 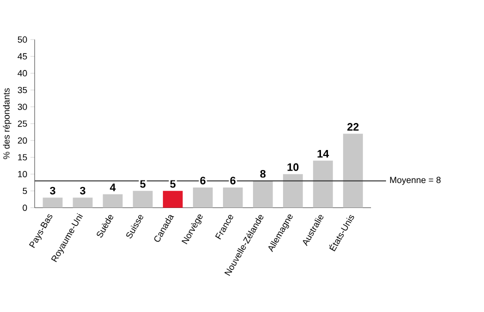 What do you see at coordinates (22, 73) in the screenshot?
I see `y-tick-label: 40` at bounding box center [22, 73].